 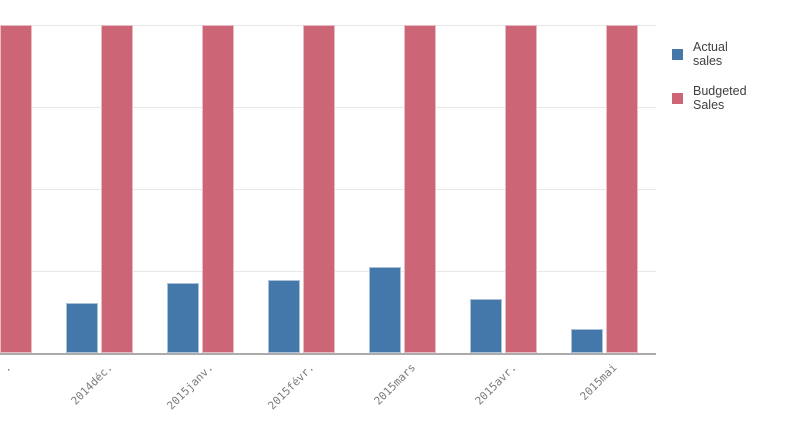 What do you see at coordinates (677, 98) in the screenshot?
I see `budgeted-sales-swatch-icon` at bounding box center [677, 98].